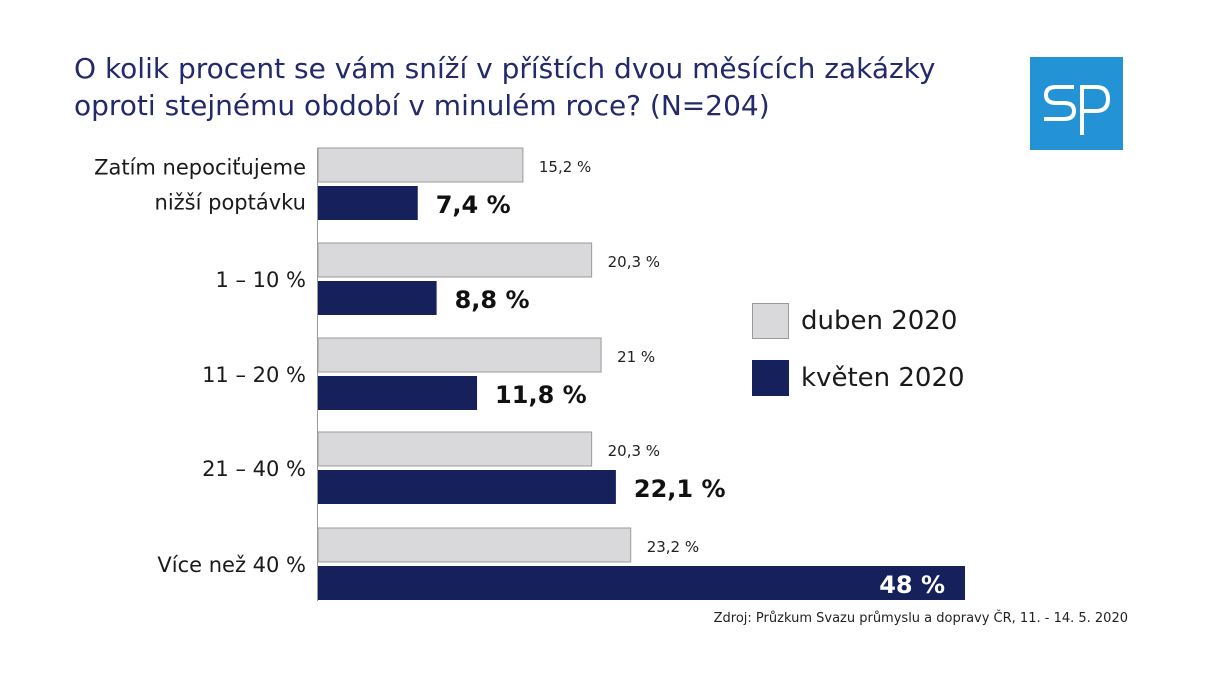 The height and width of the screenshot is (673, 1232). Describe the element at coordinates (673, 547) in the screenshot. I see `value-label-duben-4: 23,2 %` at that location.